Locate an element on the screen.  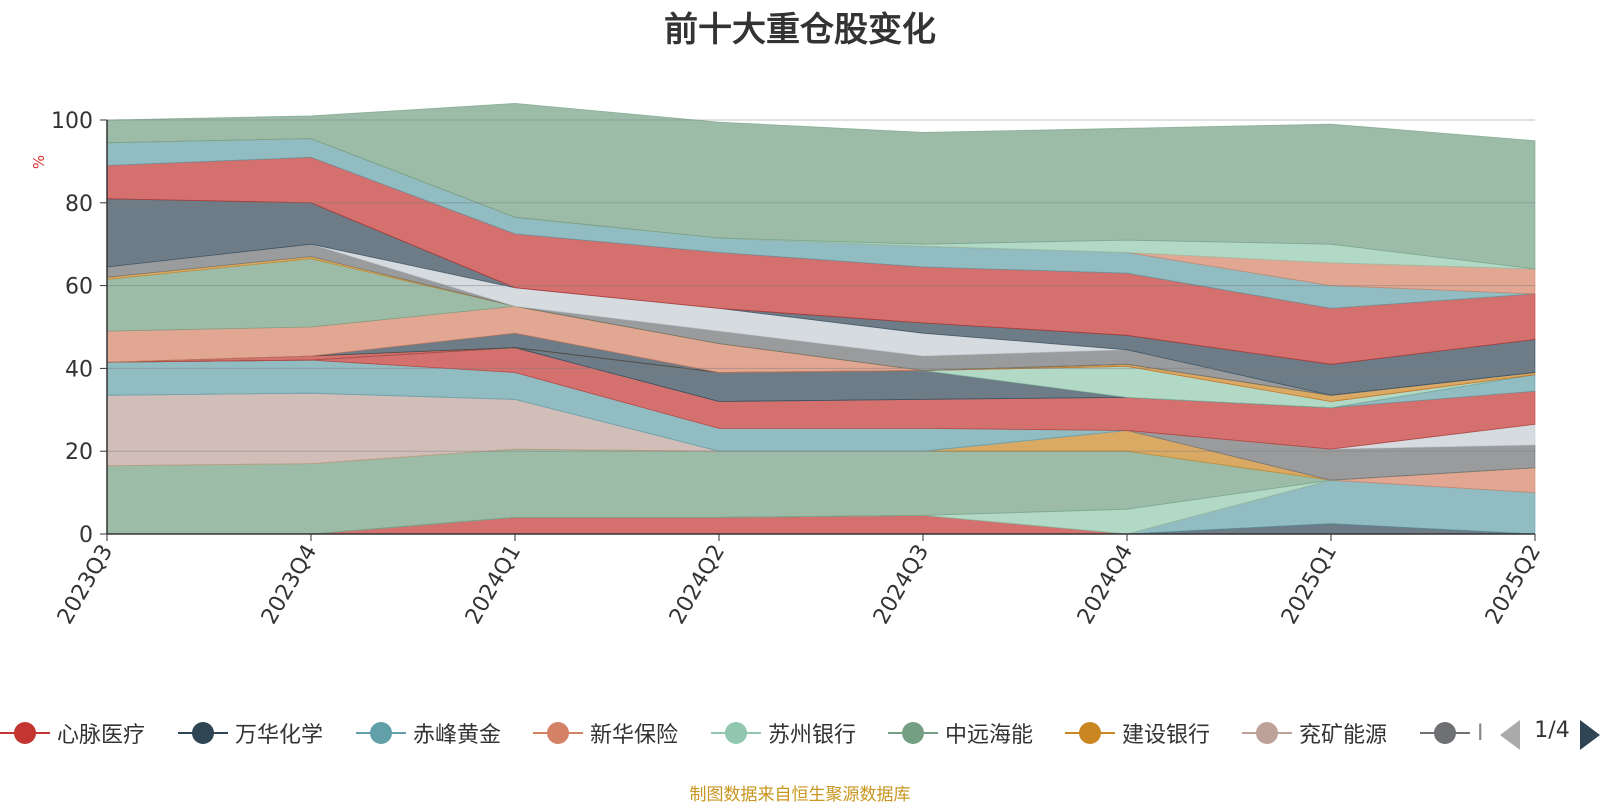
legend-item-9: I is located at coordinates (1453, 733).